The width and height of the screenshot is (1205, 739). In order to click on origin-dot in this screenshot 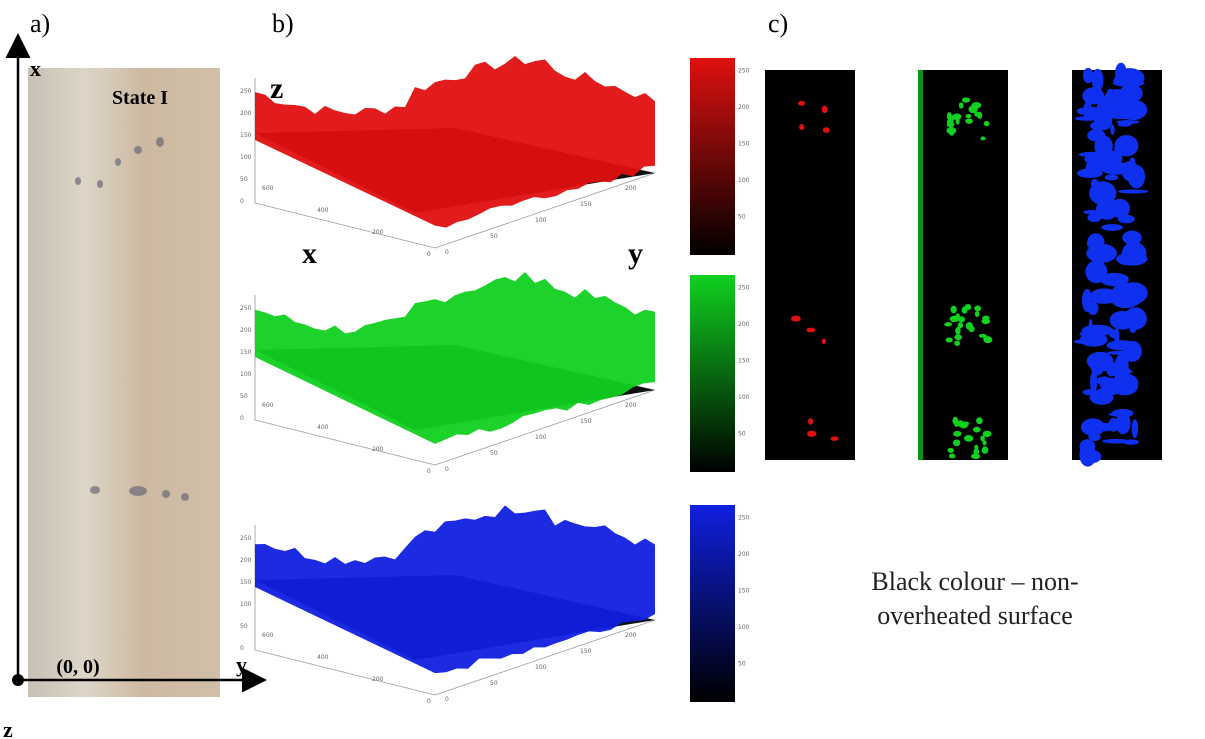, I will do `click(18, 680)`.